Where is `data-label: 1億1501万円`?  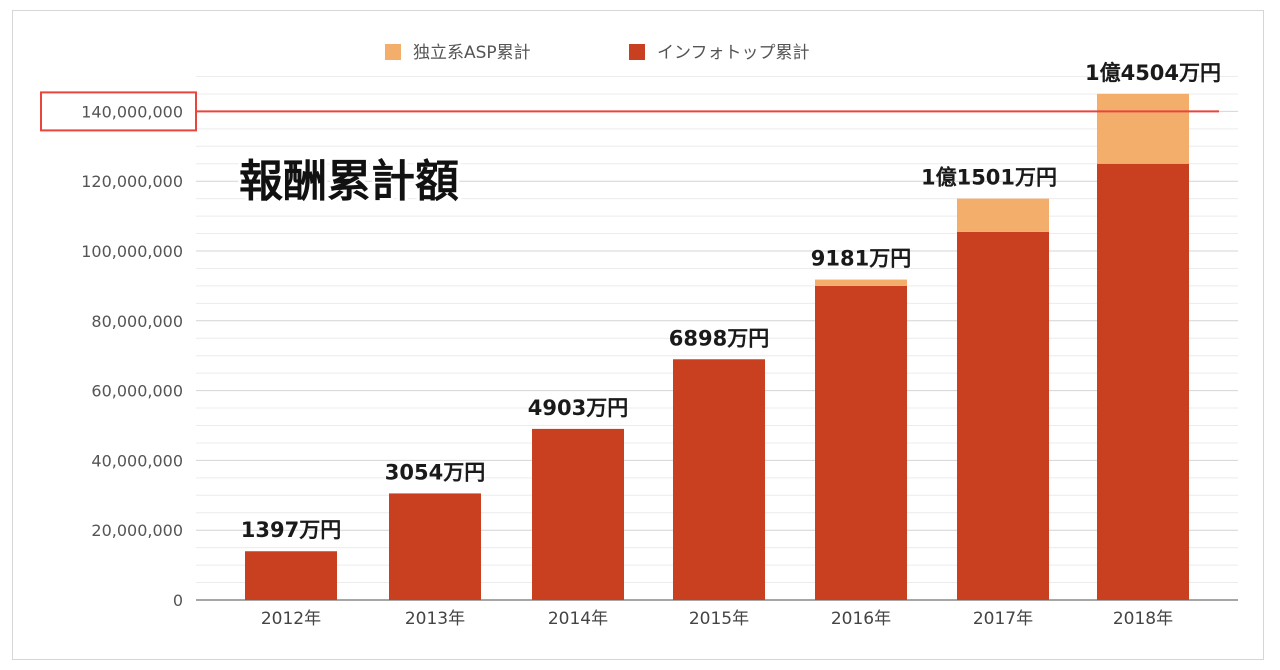
data-label: 1億1501万円 is located at coordinates (989, 178).